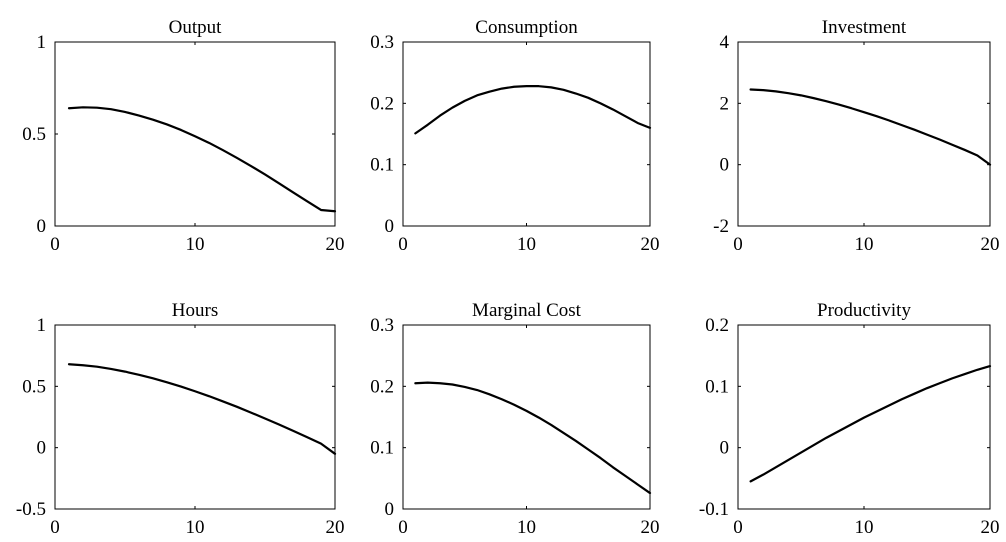  Describe the element at coordinates (714, 509) in the screenshot. I see `y-tick-label: -0.1` at that location.